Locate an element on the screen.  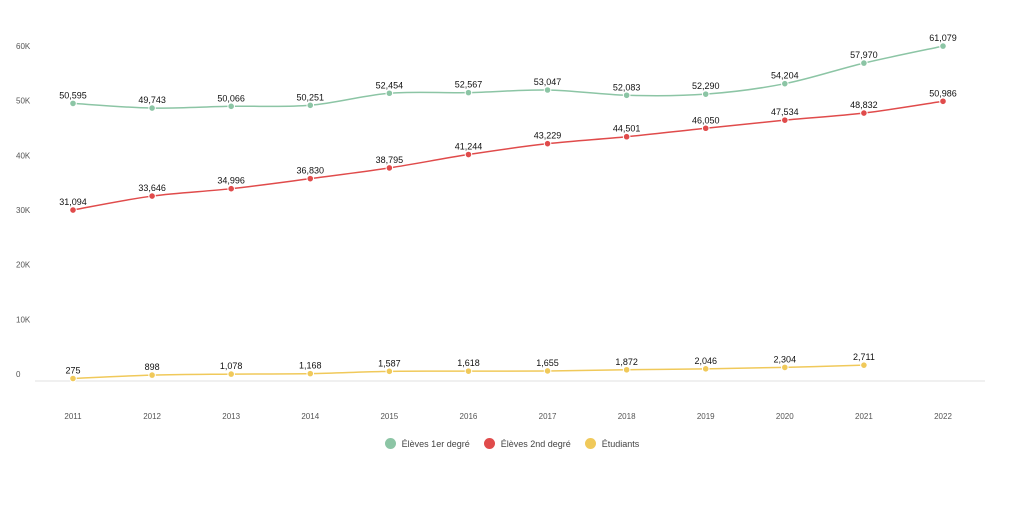
data-label: 49,743 is located at coordinates (152, 100).